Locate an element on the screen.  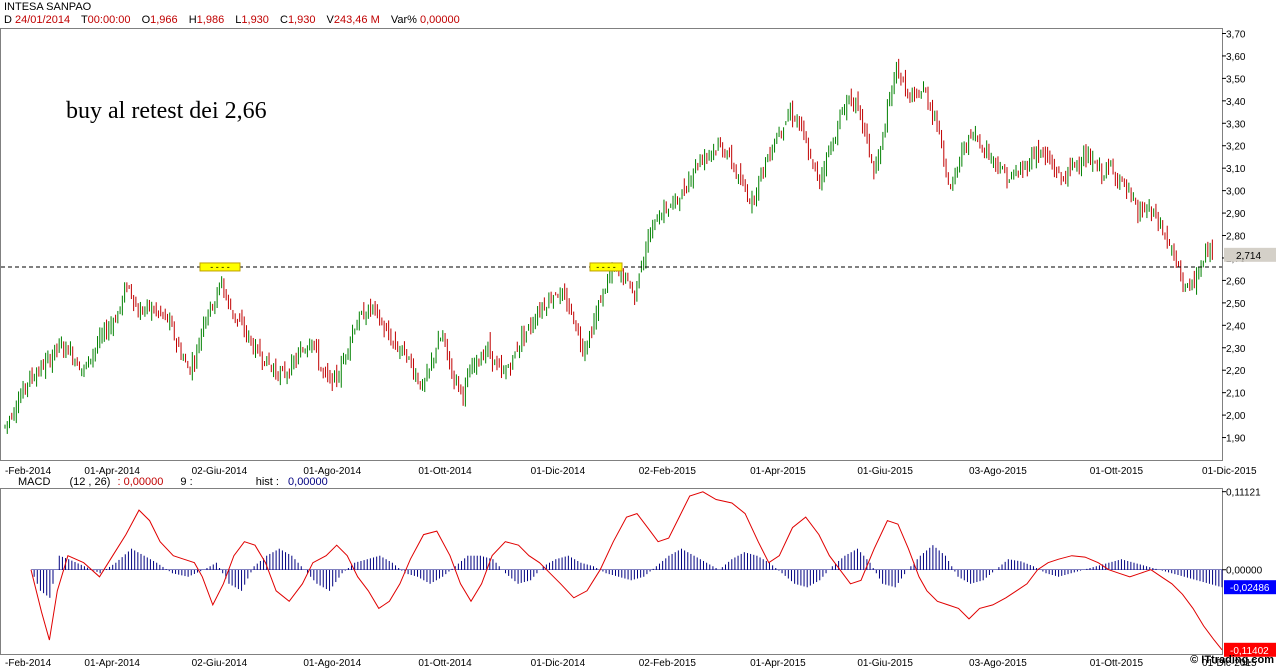
low-value: 1,930 is located at coordinates (255, 20).